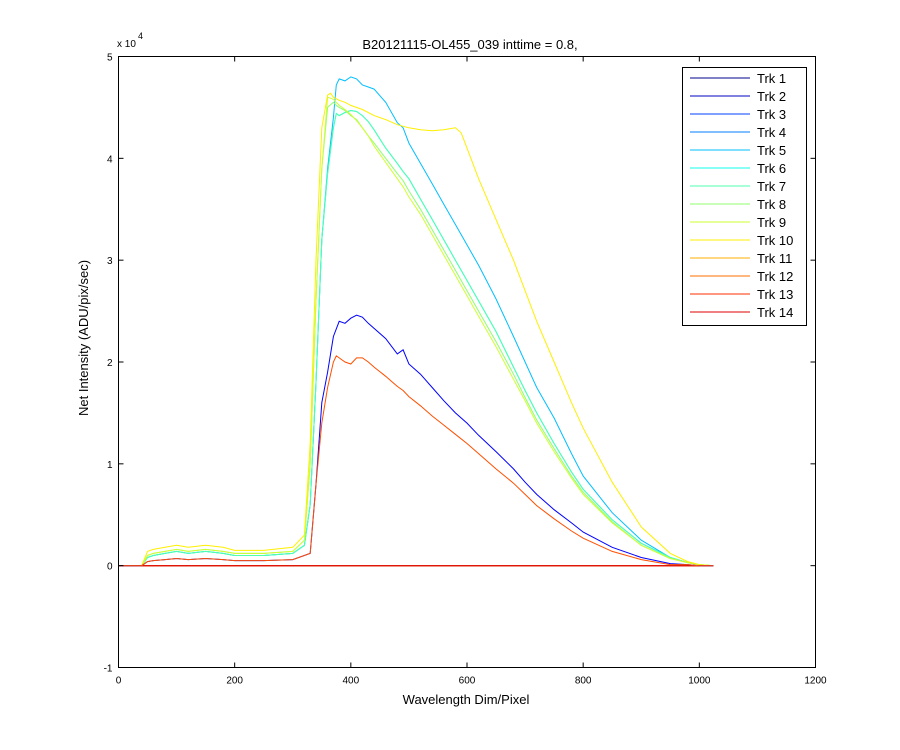 The width and height of the screenshot is (900, 750). Describe the element at coordinates (350, 681) in the screenshot. I see `x-tick-label: 400` at that location.